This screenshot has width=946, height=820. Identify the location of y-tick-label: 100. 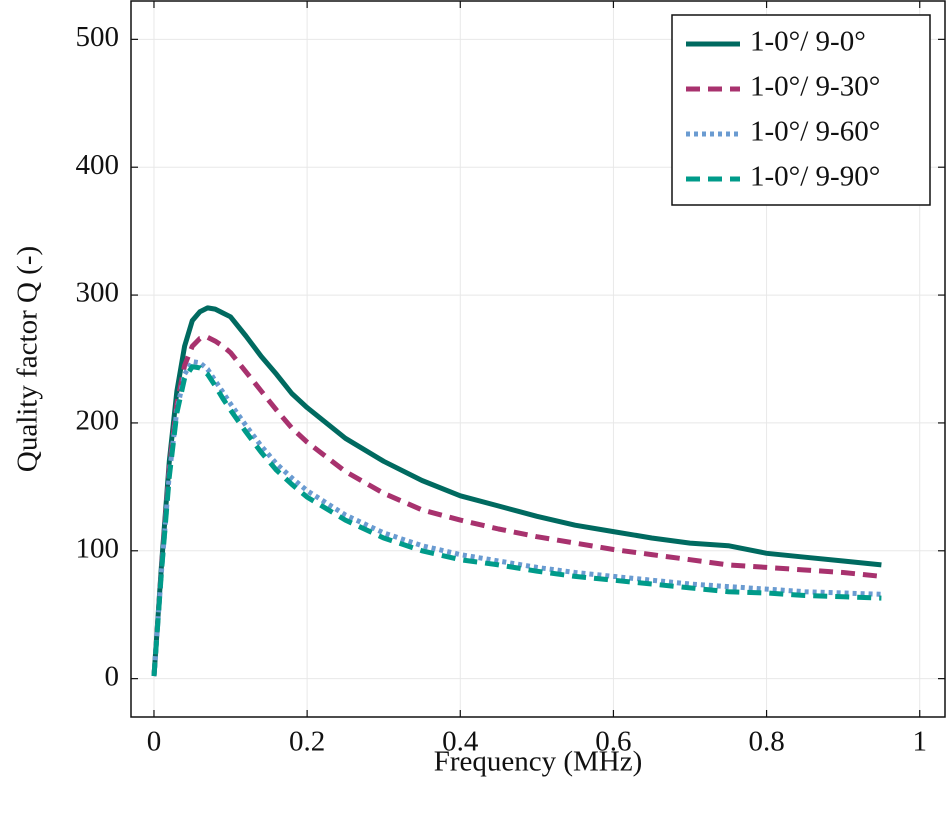
(98, 548).